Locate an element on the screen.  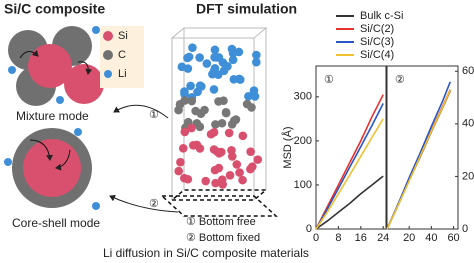
condition: ① Bottom free is located at coordinates (221, 222).